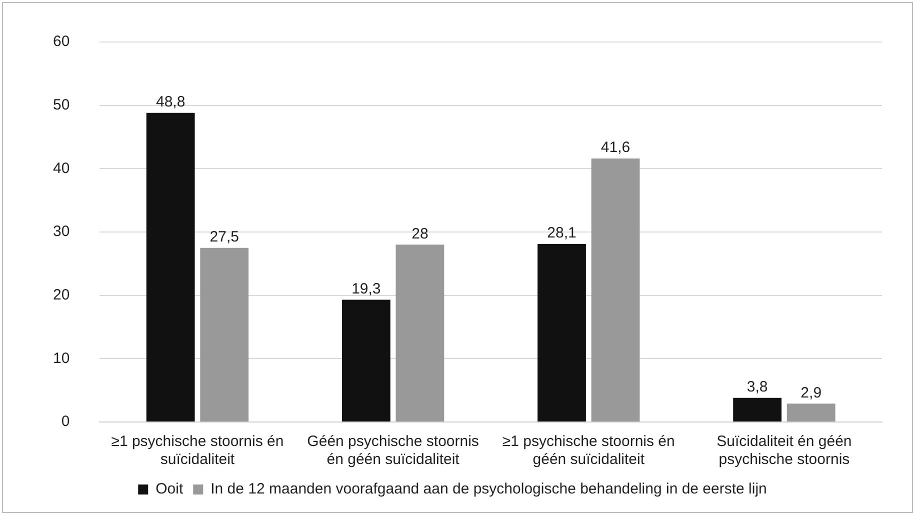  I want to click on x-tick-label: ≥1 psychische stoornis én suïcidaliteit, so click(197, 450).